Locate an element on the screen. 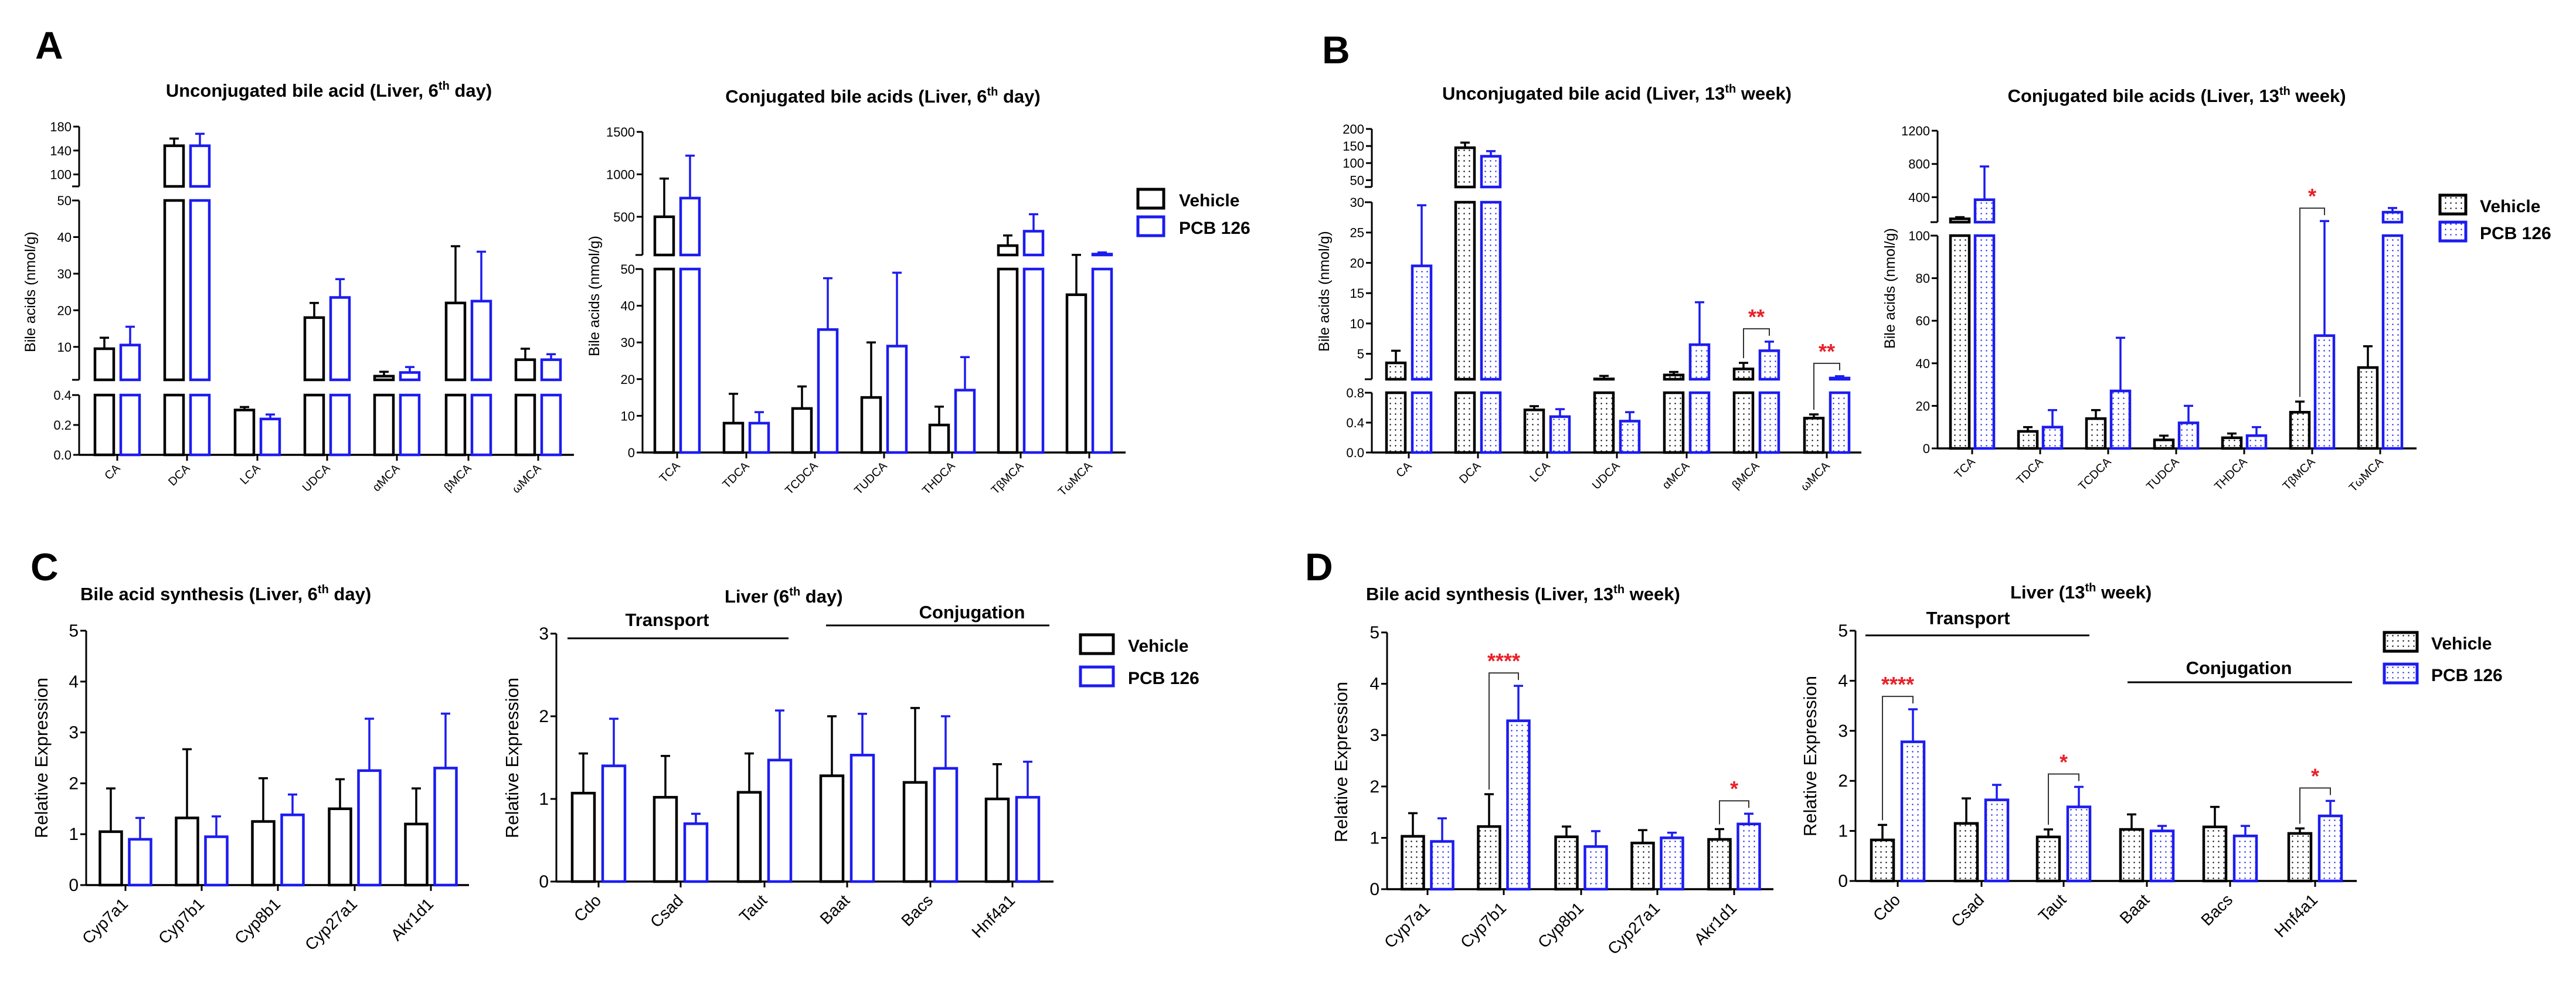  panel-letter-d: D is located at coordinates (1319, 567).